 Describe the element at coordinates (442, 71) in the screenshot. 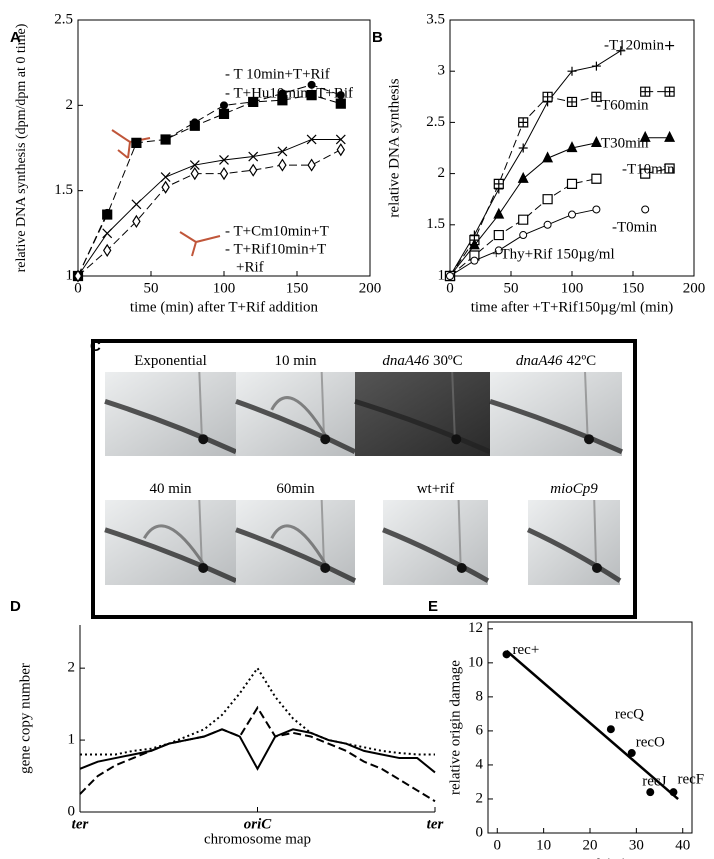

I see `y-tick-label: 3` at that location.